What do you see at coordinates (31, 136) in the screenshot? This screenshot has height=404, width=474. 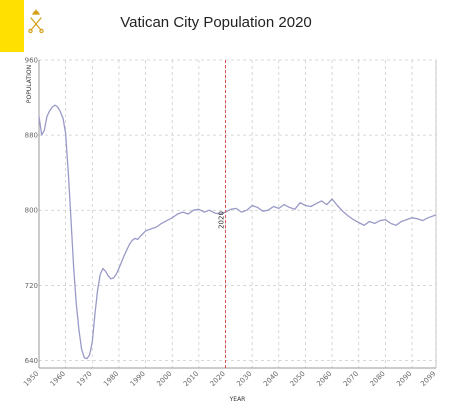 I see `y-tick-label: 880` at bounding box center [31, 136].